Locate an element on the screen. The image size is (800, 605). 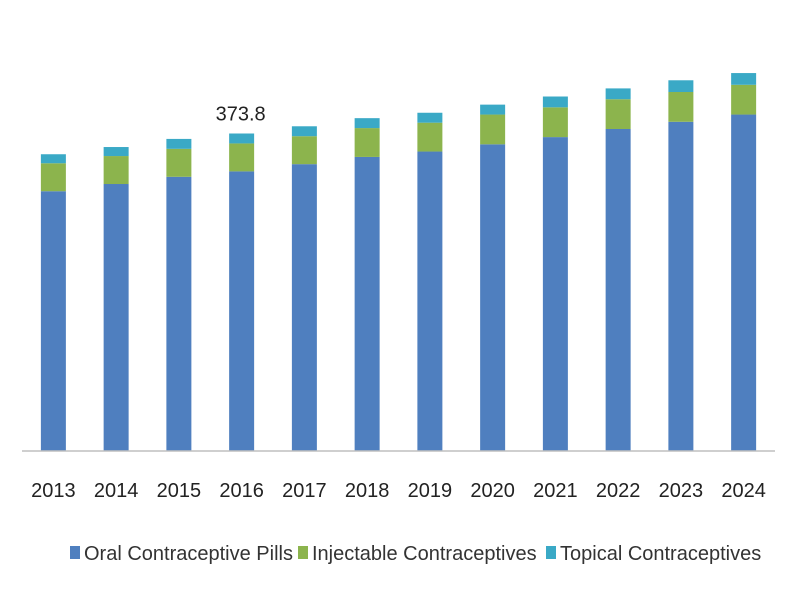
bar-oral-contraceptive-pills-2021 is located at coordinates (555, 294).